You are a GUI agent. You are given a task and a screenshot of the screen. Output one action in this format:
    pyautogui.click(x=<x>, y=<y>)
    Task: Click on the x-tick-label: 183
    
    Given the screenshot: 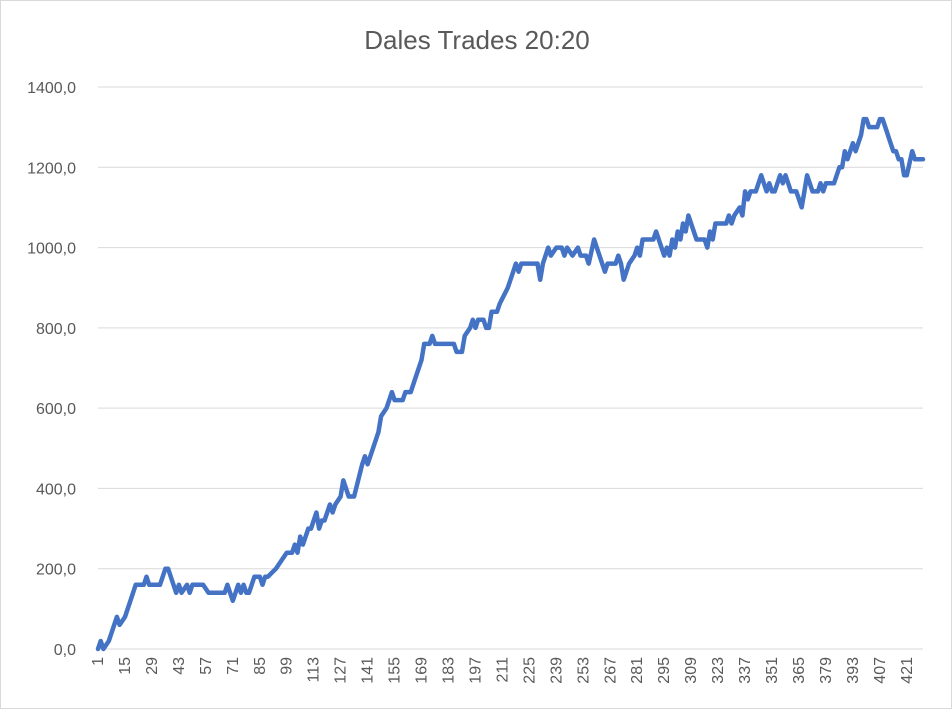 What is the action you would take?
    pyautogui.click(x=448, y=670)
    